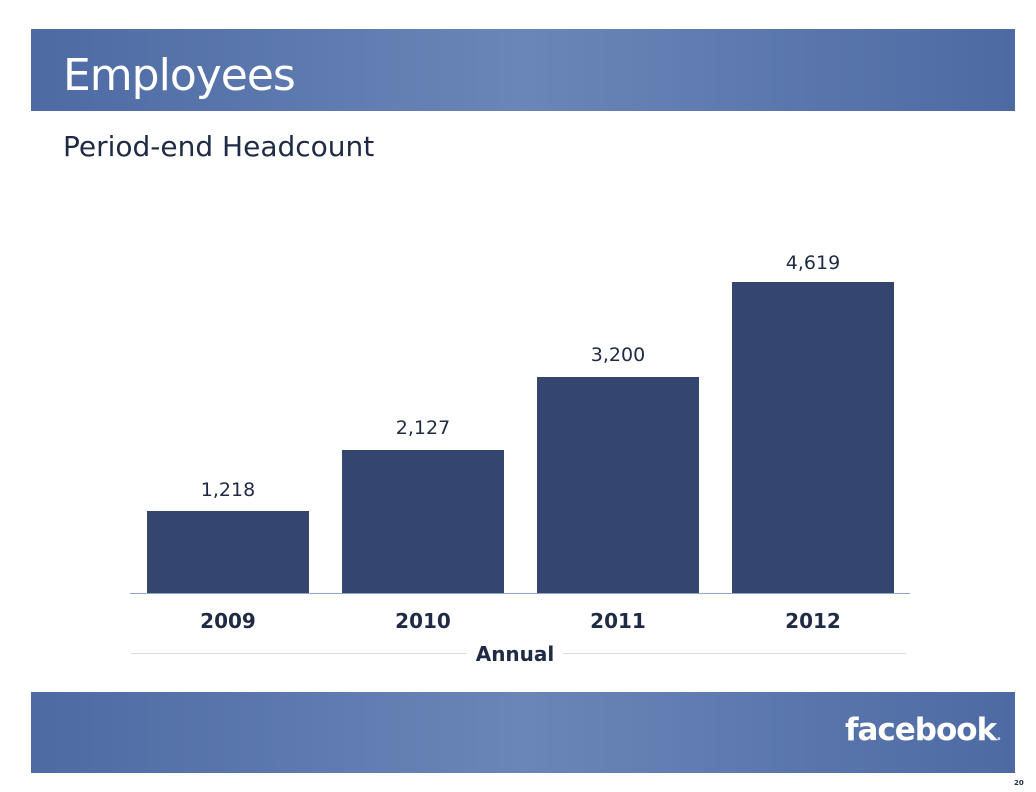 Image resolution: width=1036 pixels, height=792 pixels. I want to click on bar-2011, so click(618, 485).